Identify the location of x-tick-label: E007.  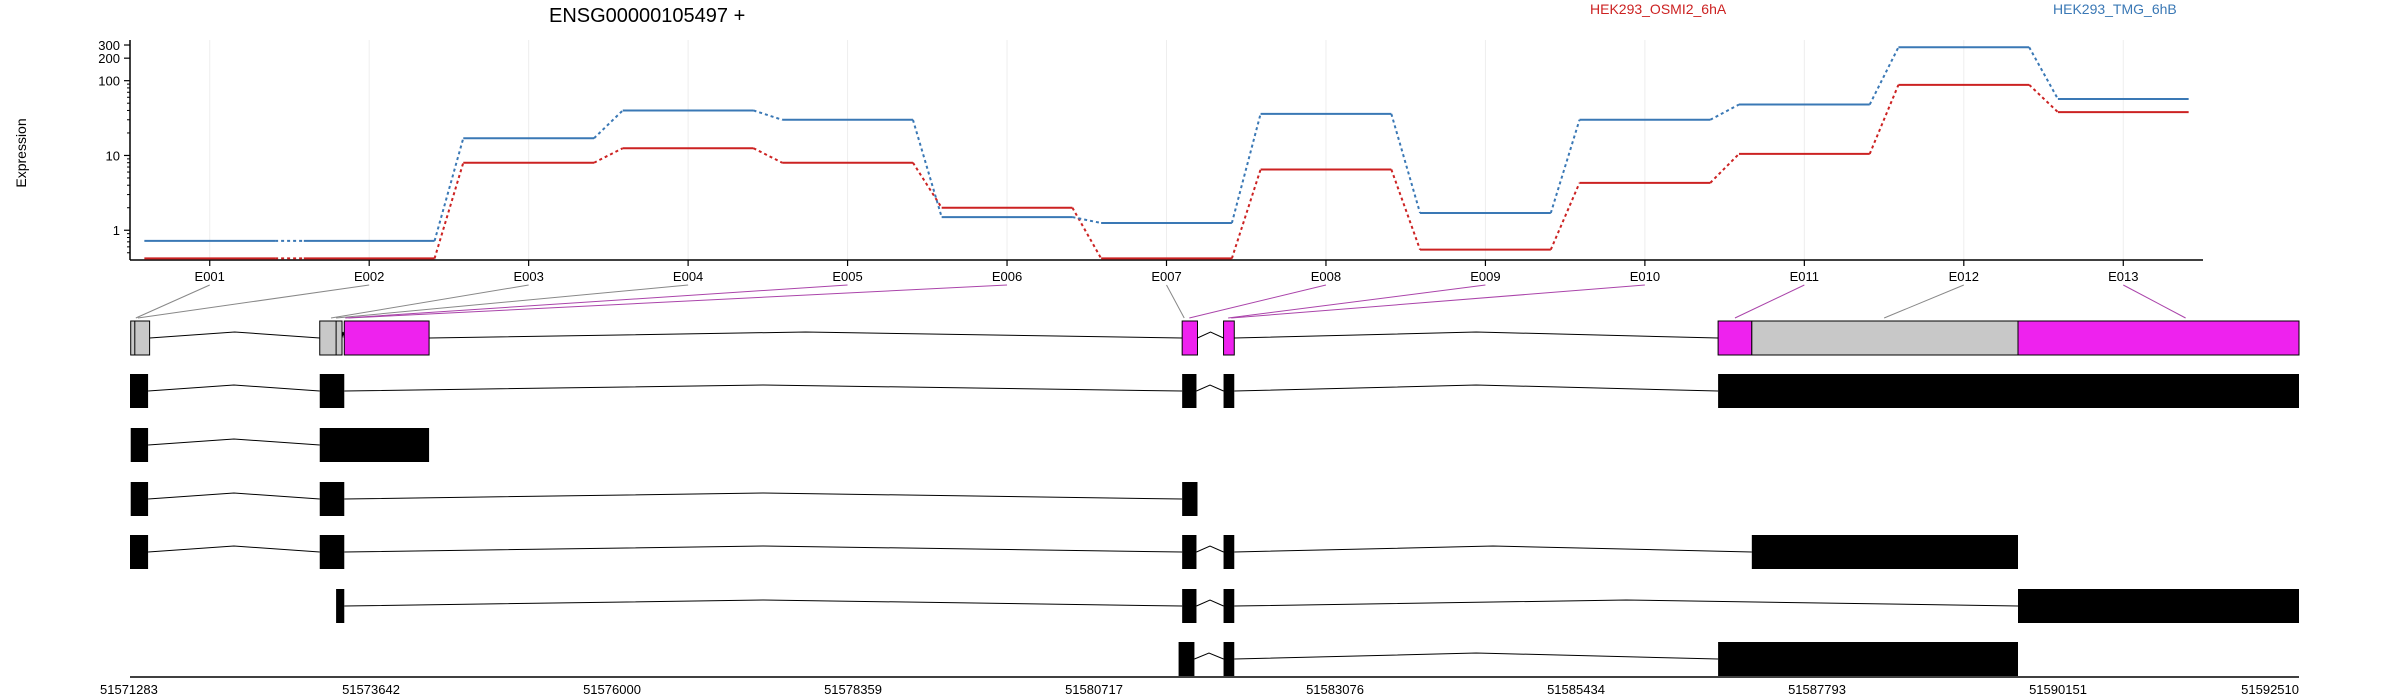
(1166, 276).